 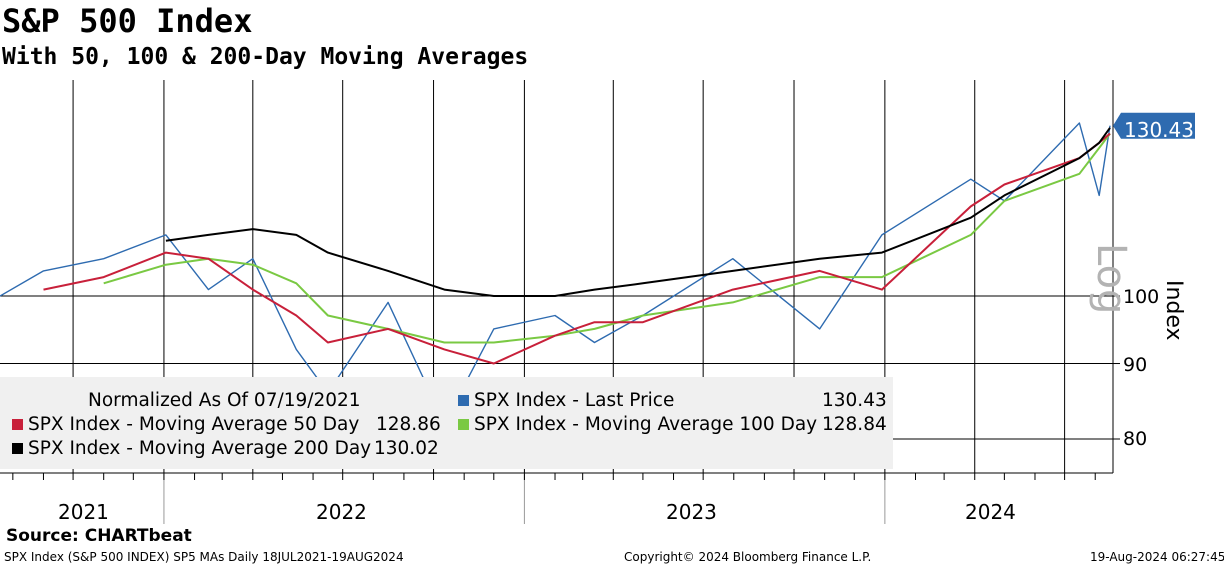 What do you see at coordinates (200, 448) in the screenshot?
I see `legend-label-ma200: SPX Index - Moving Average 200 Day` at bounding box center [200, 448].